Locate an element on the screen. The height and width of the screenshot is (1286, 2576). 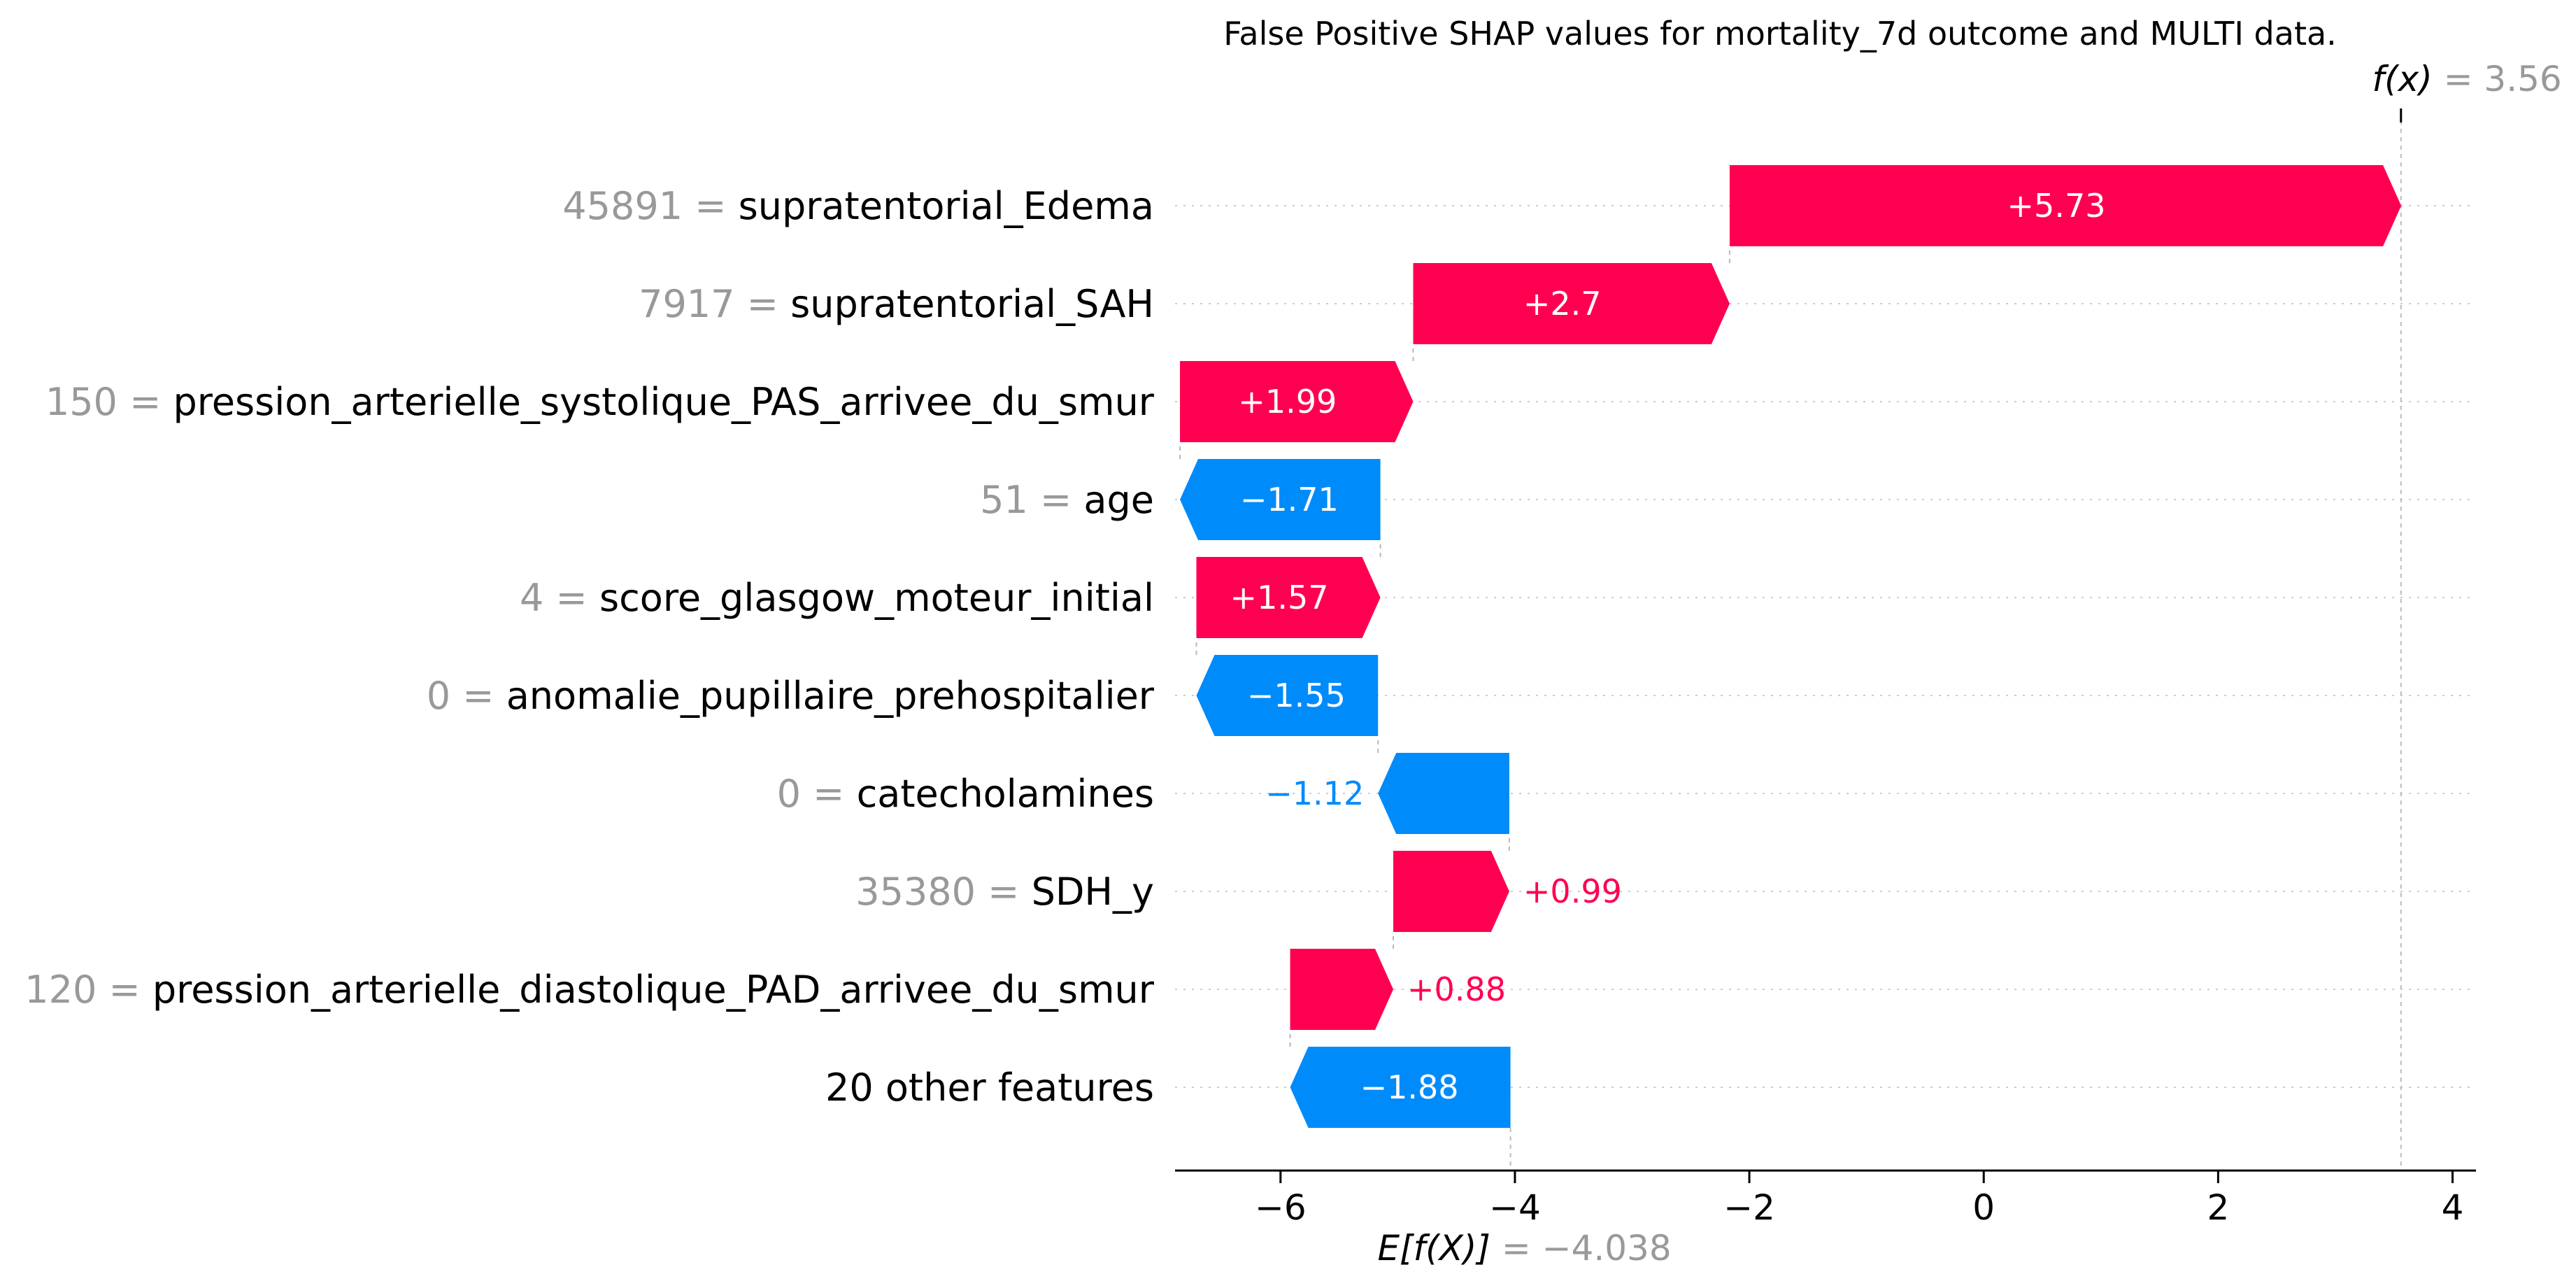
feature-value: 120 = is located at coordinates (88, 990).